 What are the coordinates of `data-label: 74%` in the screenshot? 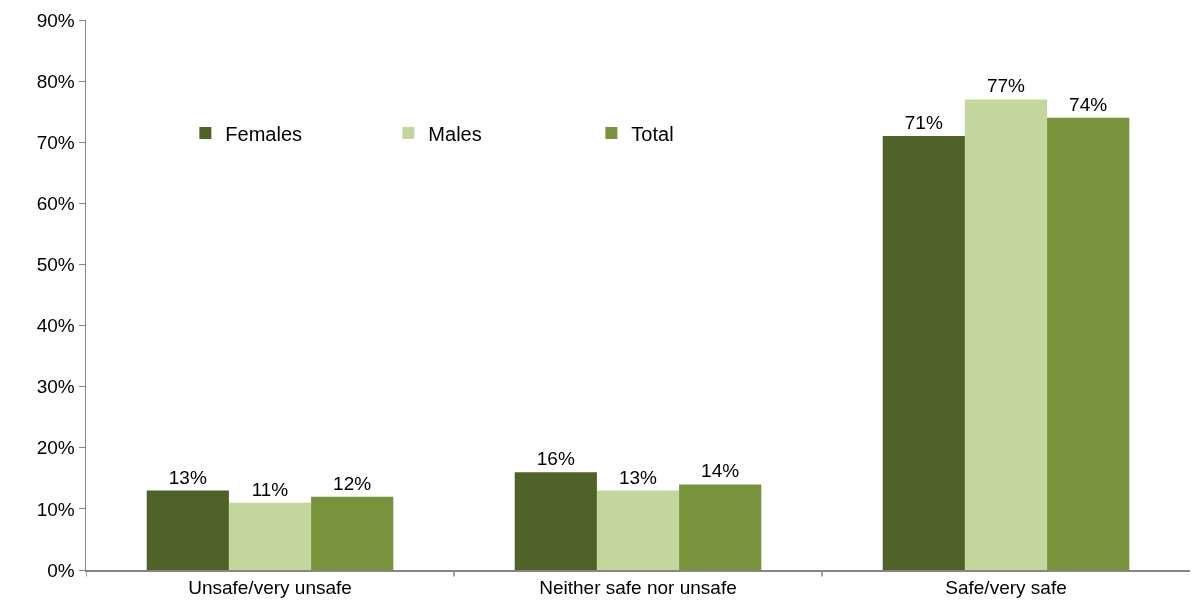 It's located at (1088, 104).